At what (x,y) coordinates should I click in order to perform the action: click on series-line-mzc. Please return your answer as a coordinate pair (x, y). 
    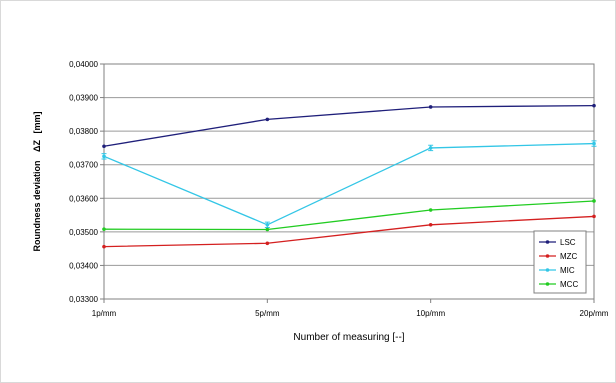
    Looking at the image, I should click on (349, 231).